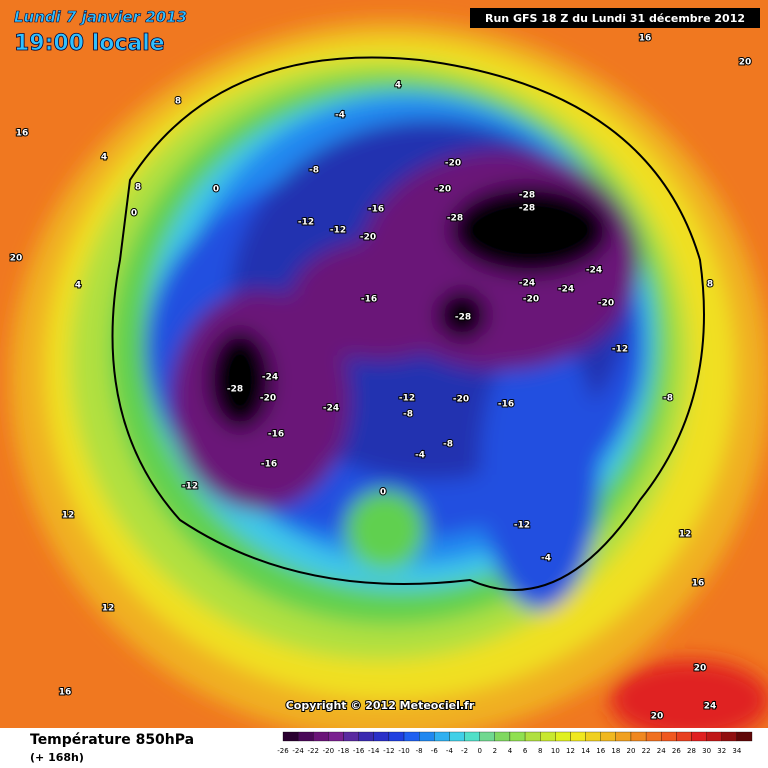  I want to click on legend-label: 32, so click(721, 751).